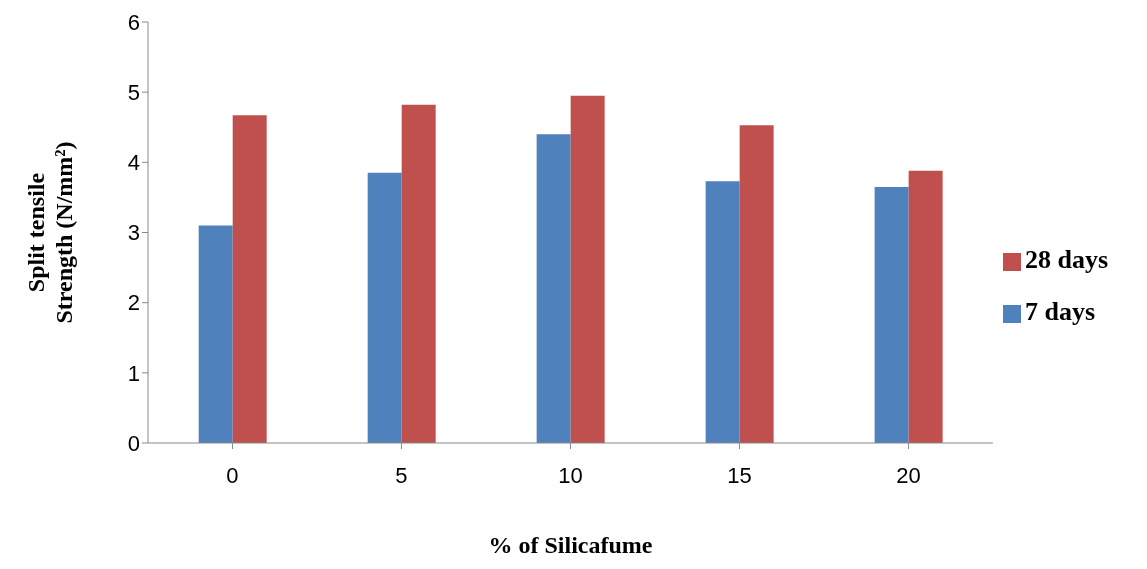  Describe the element at coordinates (908, 475) in the screenshot. I see `x-tick-label: 20` at that location.